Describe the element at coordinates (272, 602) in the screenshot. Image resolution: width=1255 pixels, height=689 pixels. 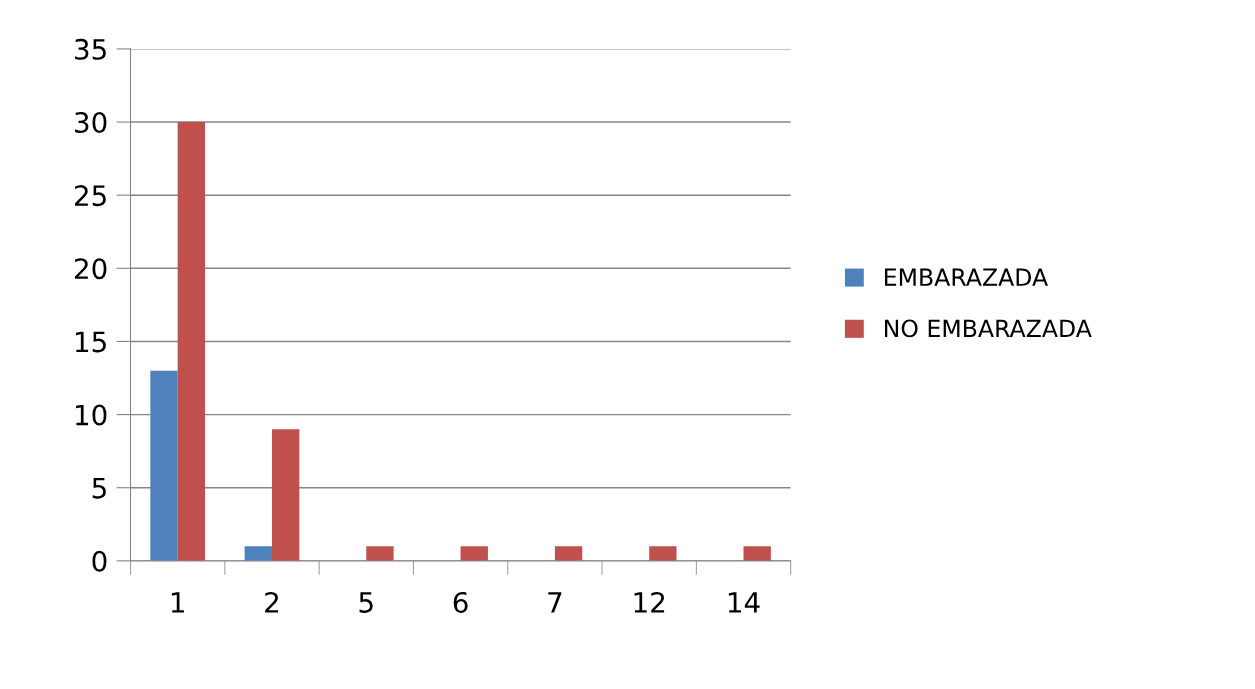
I see `x-tick-label: 2` at that location.